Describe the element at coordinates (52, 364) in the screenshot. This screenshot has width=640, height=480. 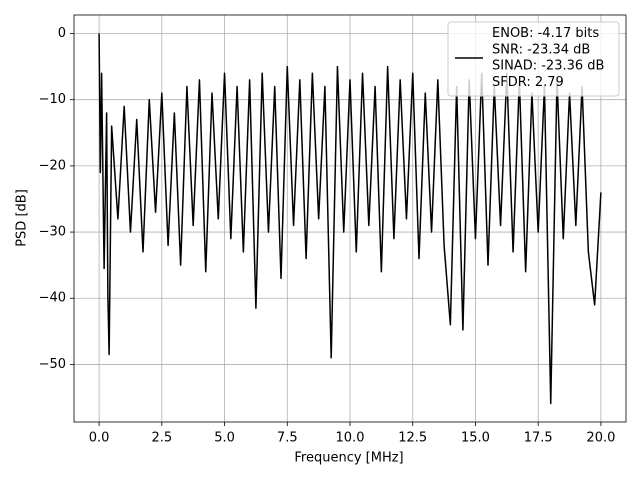
I see `y-tick-label: −50` at that location.